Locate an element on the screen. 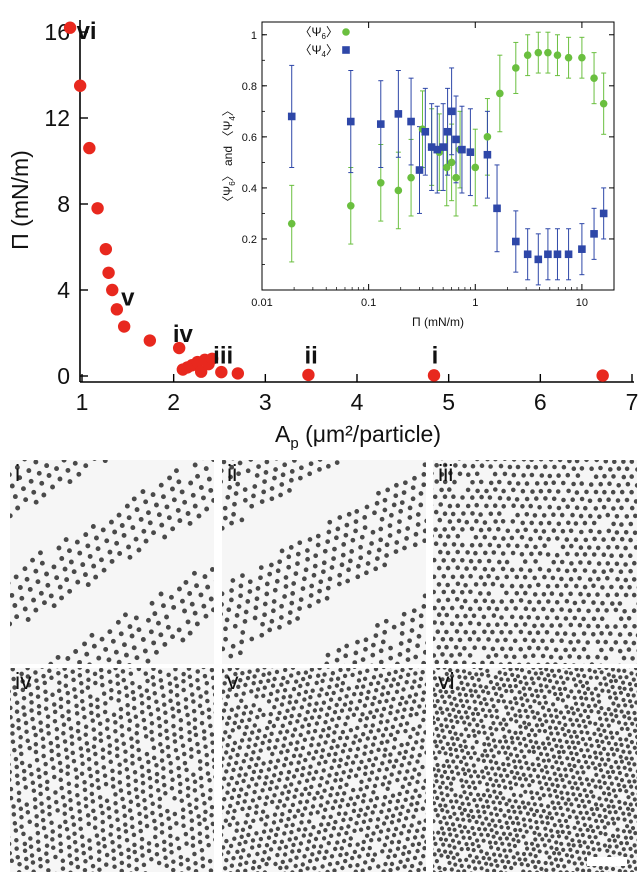  main-x-axis-label-rest: (μm²/particle) is located at coordinates (370, 434).